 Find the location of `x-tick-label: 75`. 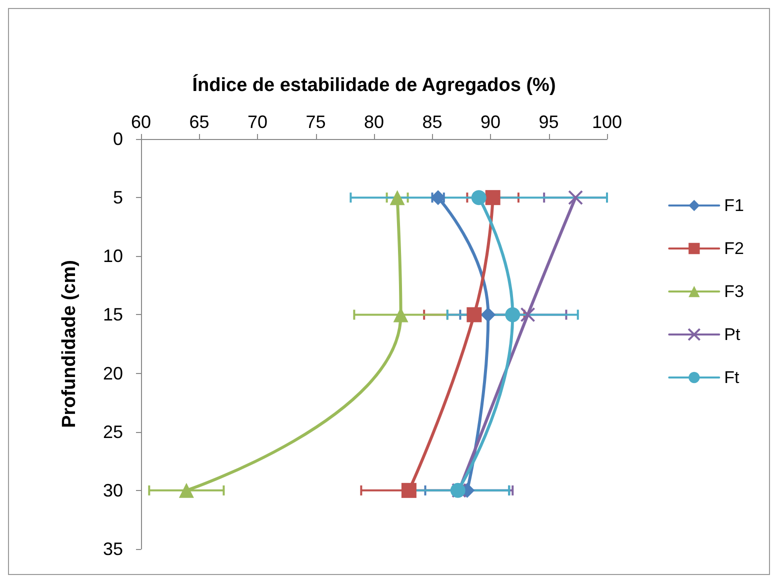

x-tick-label: 75 is located at coordinates (316, 122).